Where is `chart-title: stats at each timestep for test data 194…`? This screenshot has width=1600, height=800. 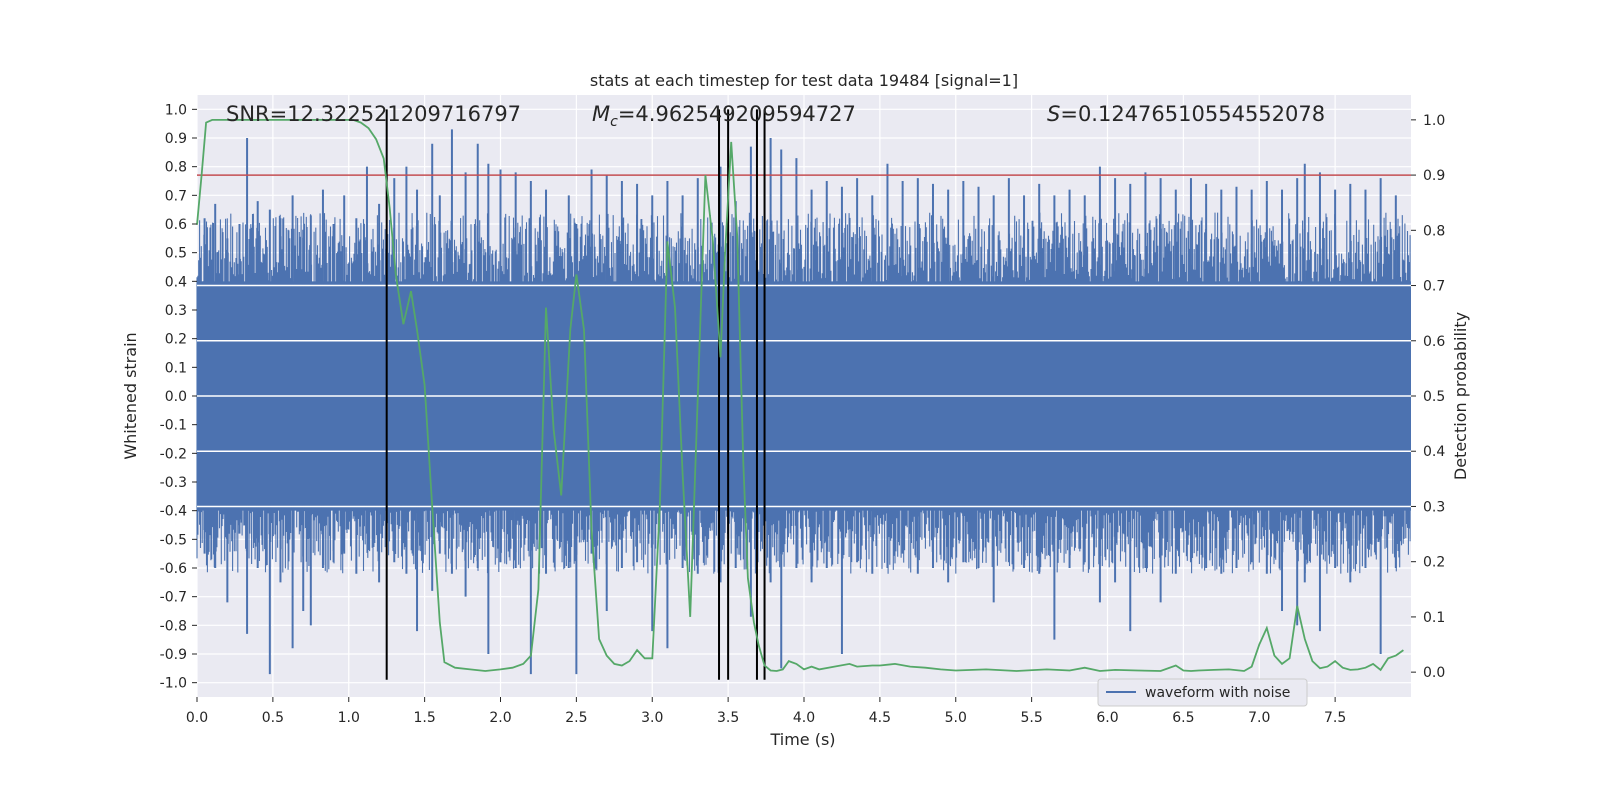 chart-title: stats at each timestep for test data 194… is located at coordinates (804, 80).